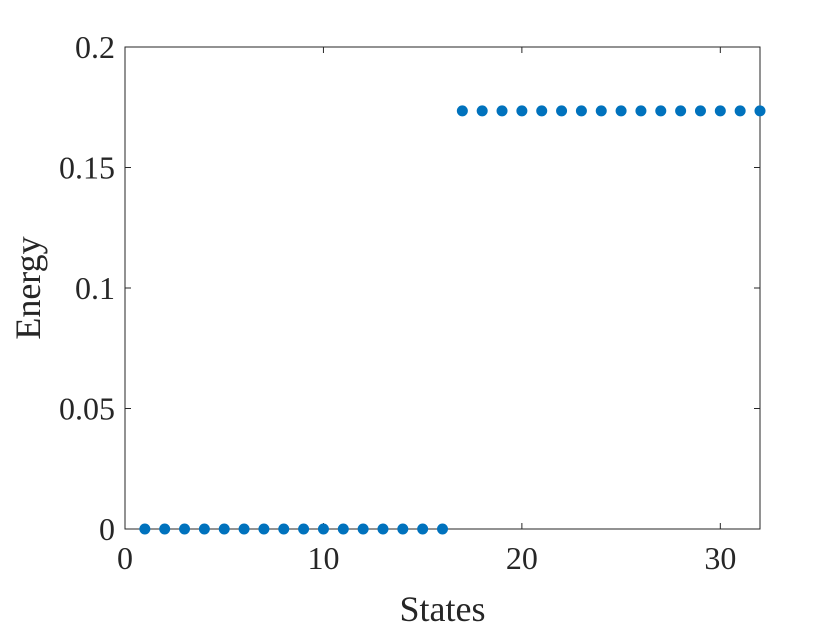 This screenshot has width=840, height=630. Describe the element at coordinates (107, 529) in the screenshot. I see `y-tick-label: 0` at that location.